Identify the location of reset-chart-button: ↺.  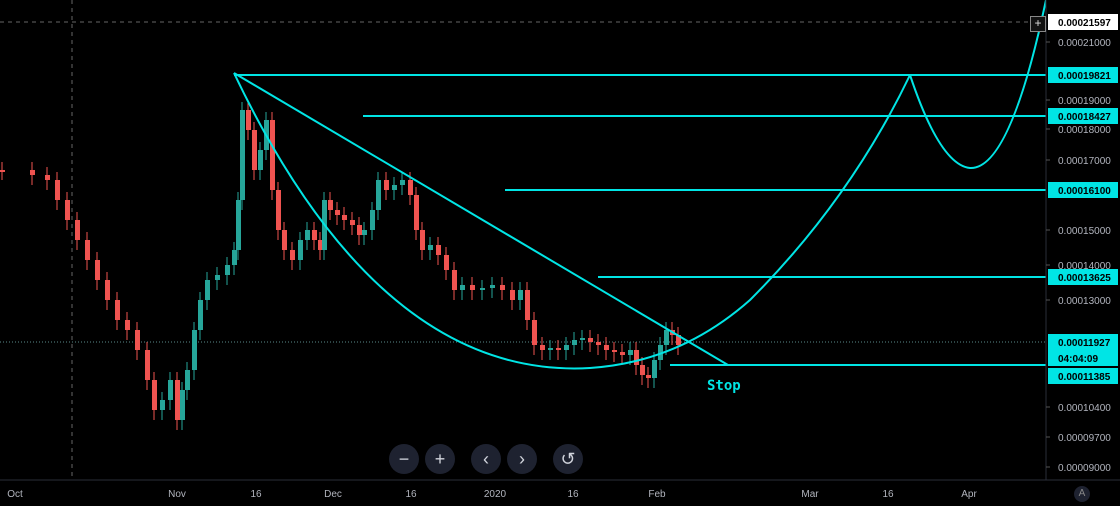
(568, 459).